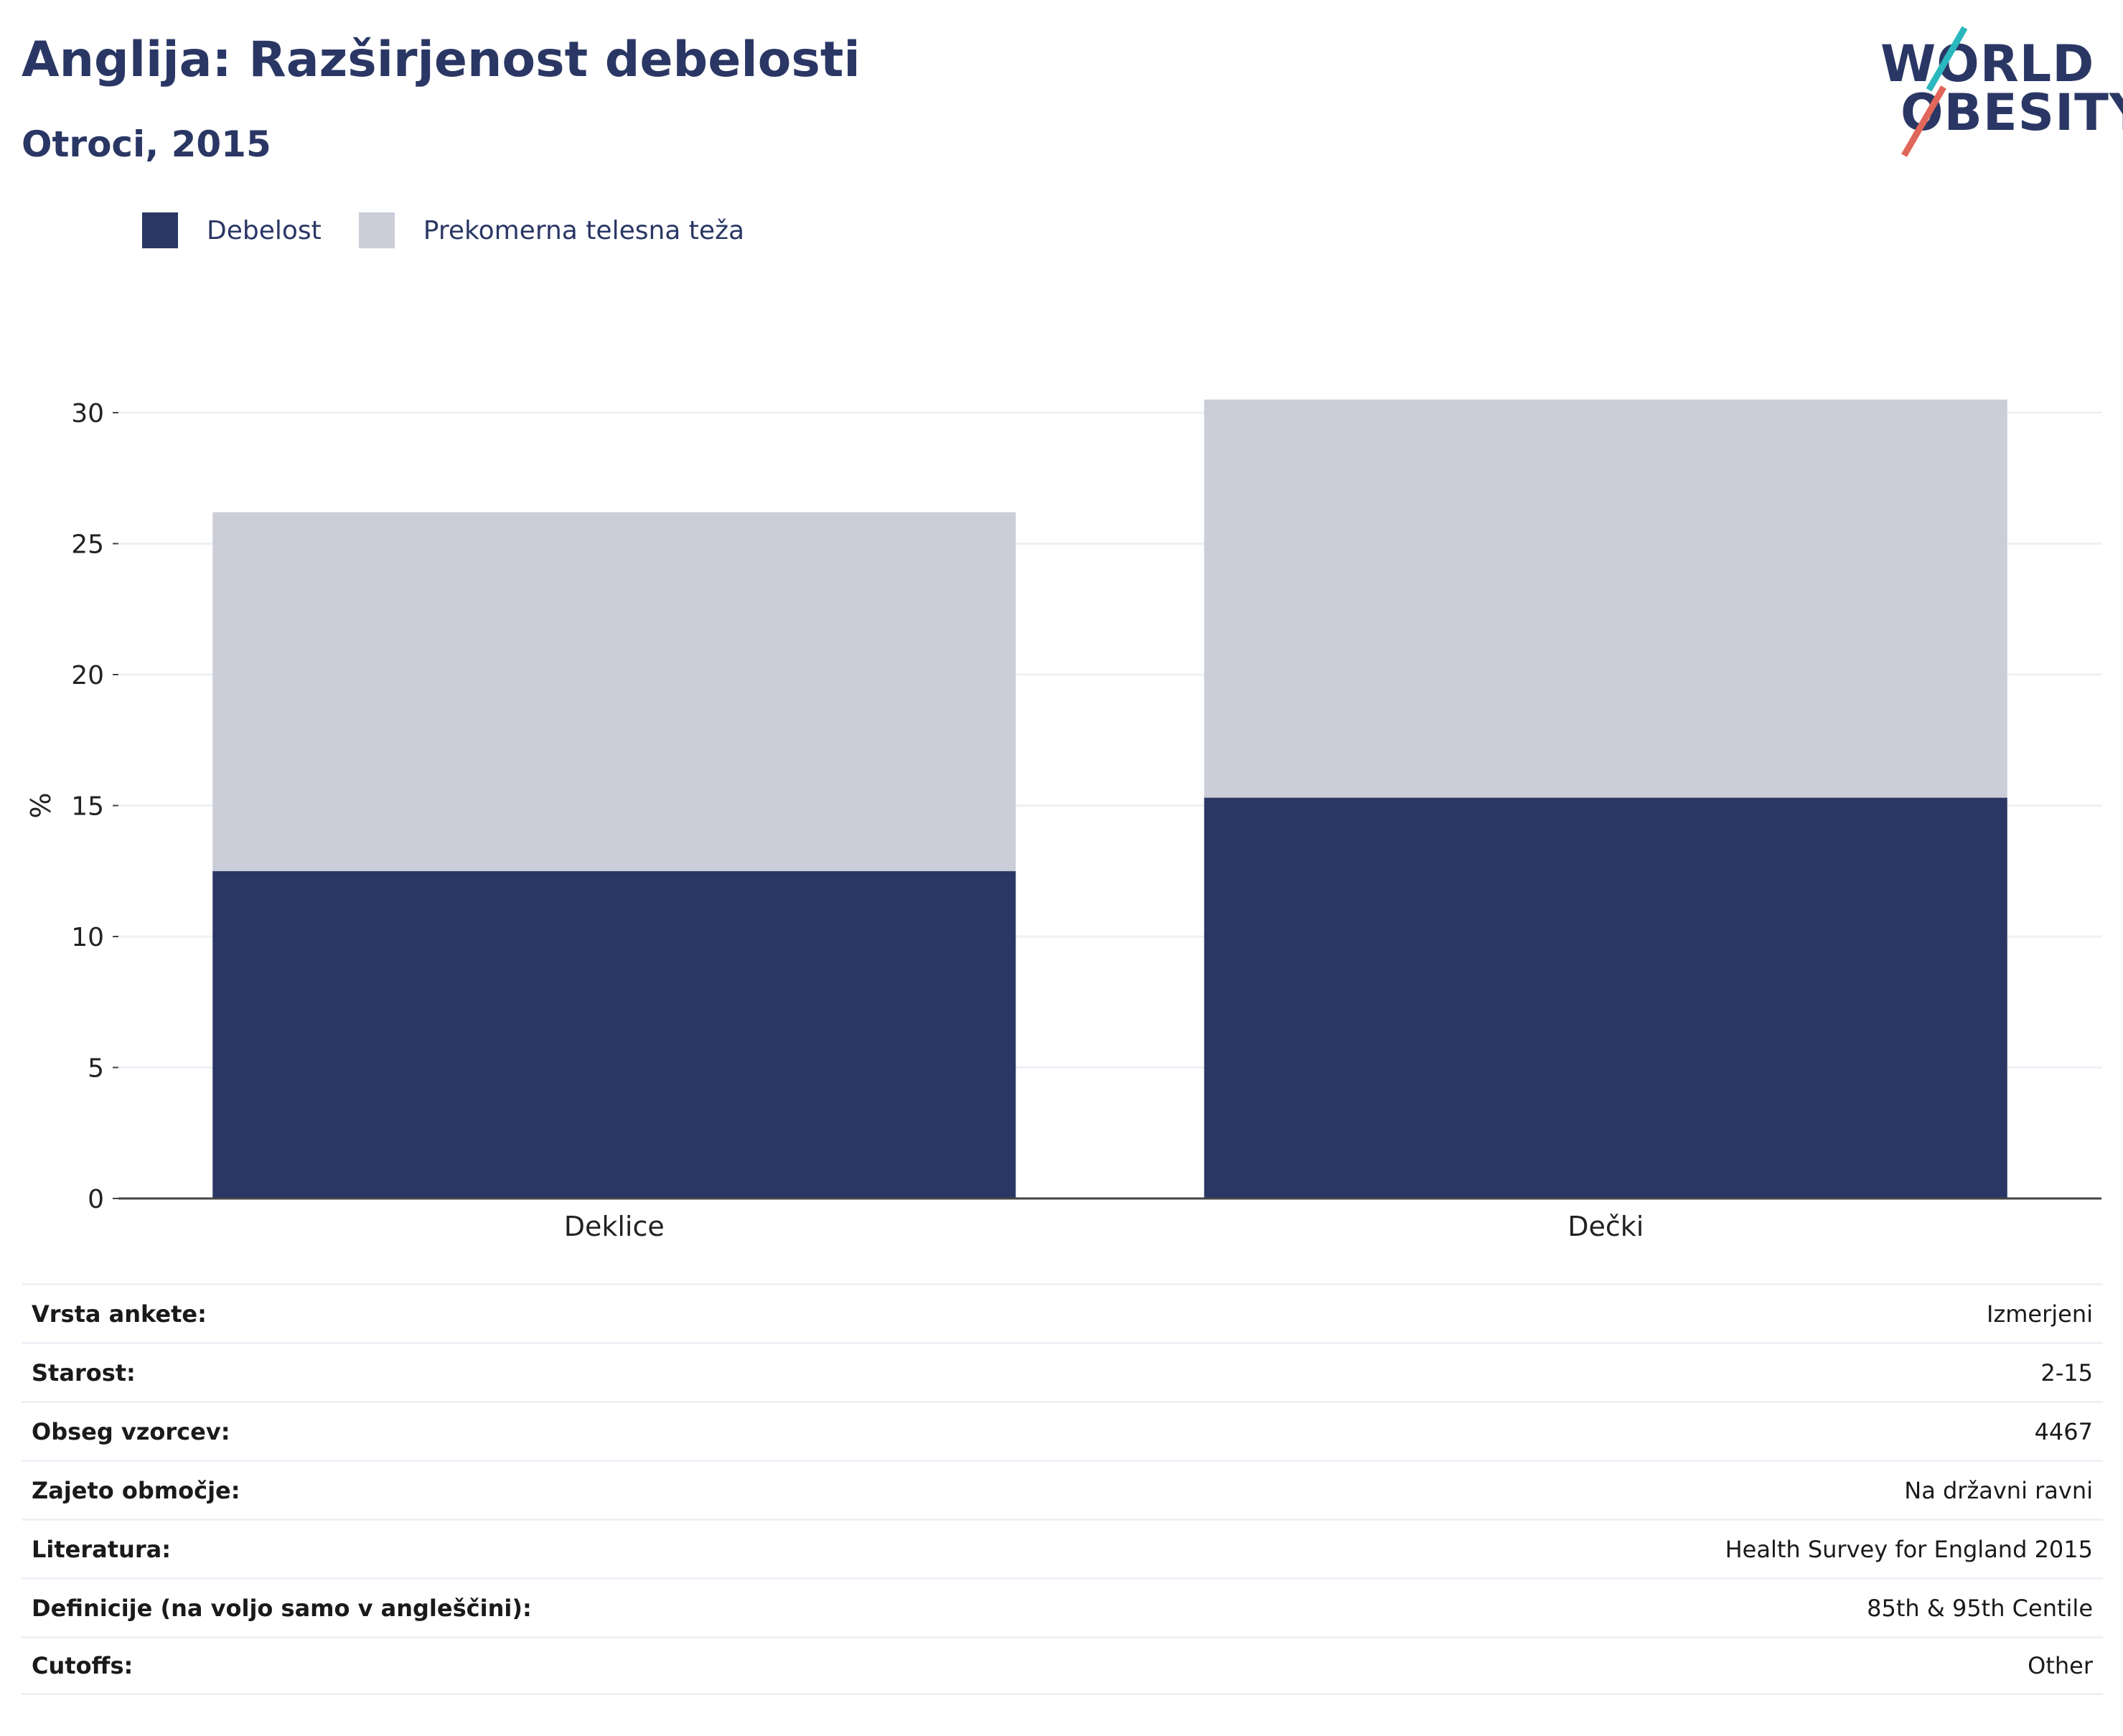  I want to click on x-tick-label: Deklice, so click(614, 1226).